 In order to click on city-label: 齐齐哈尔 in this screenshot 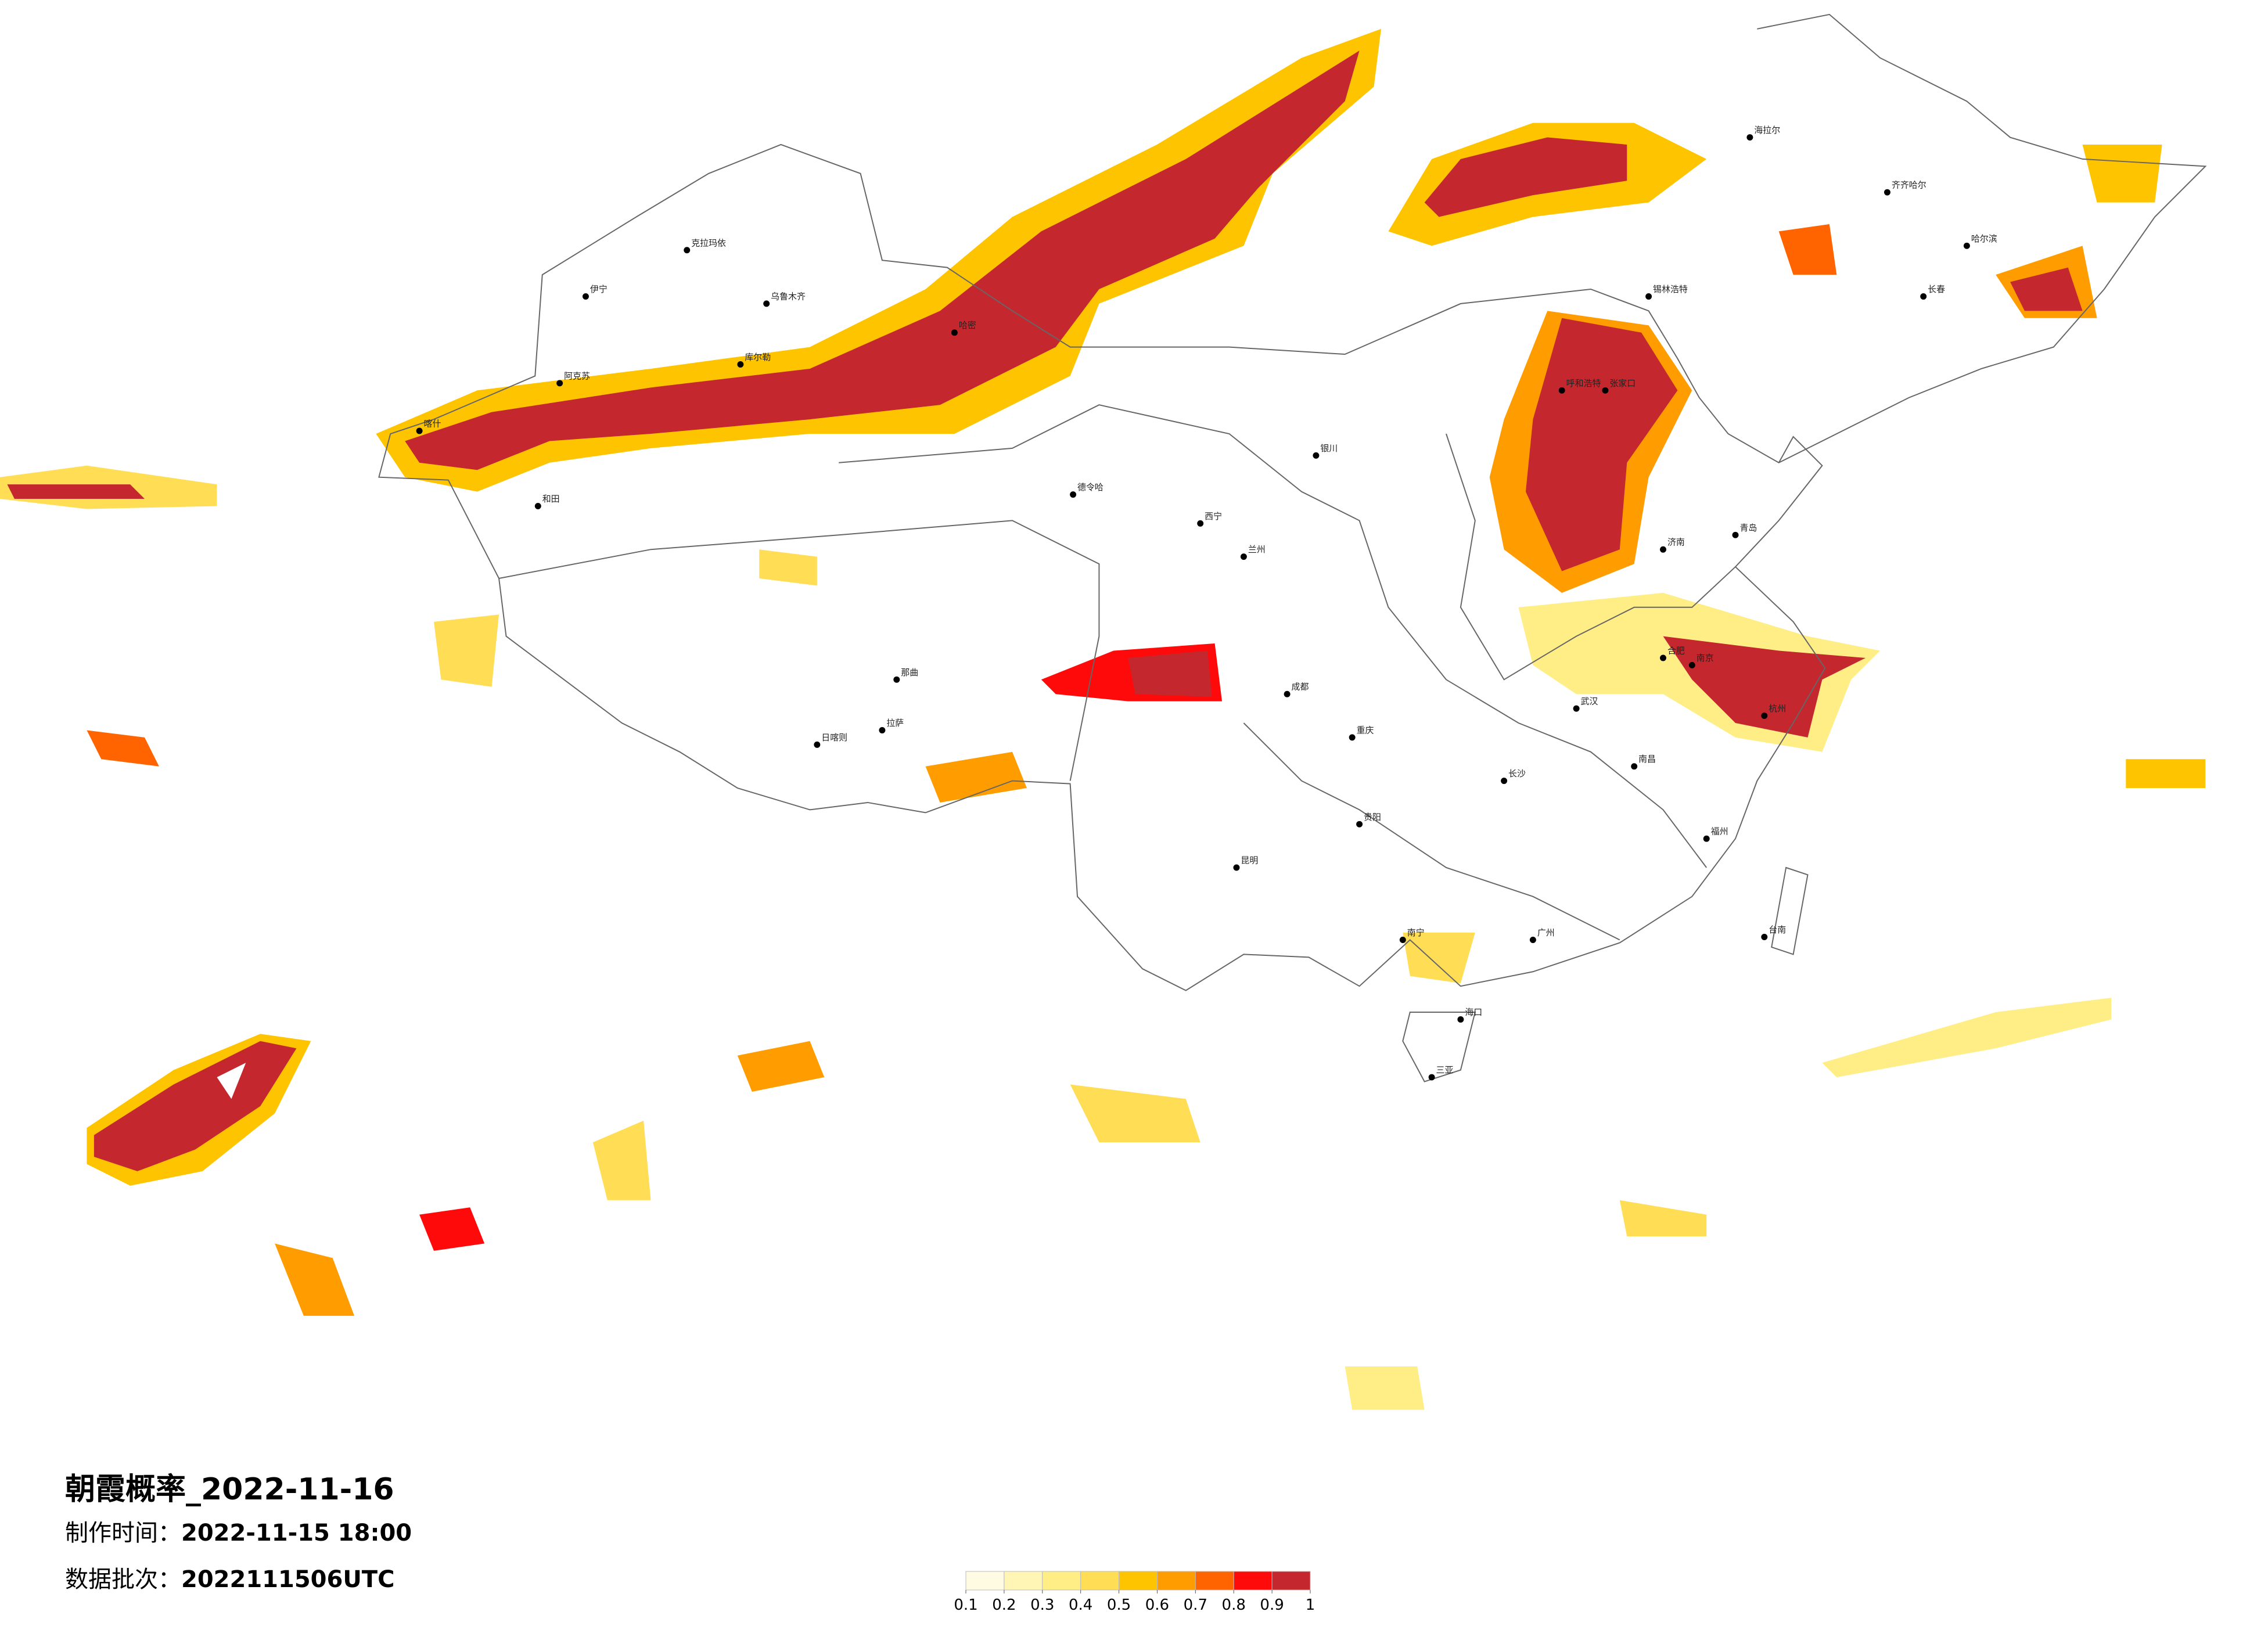, I will do `click(1909, 185)`.